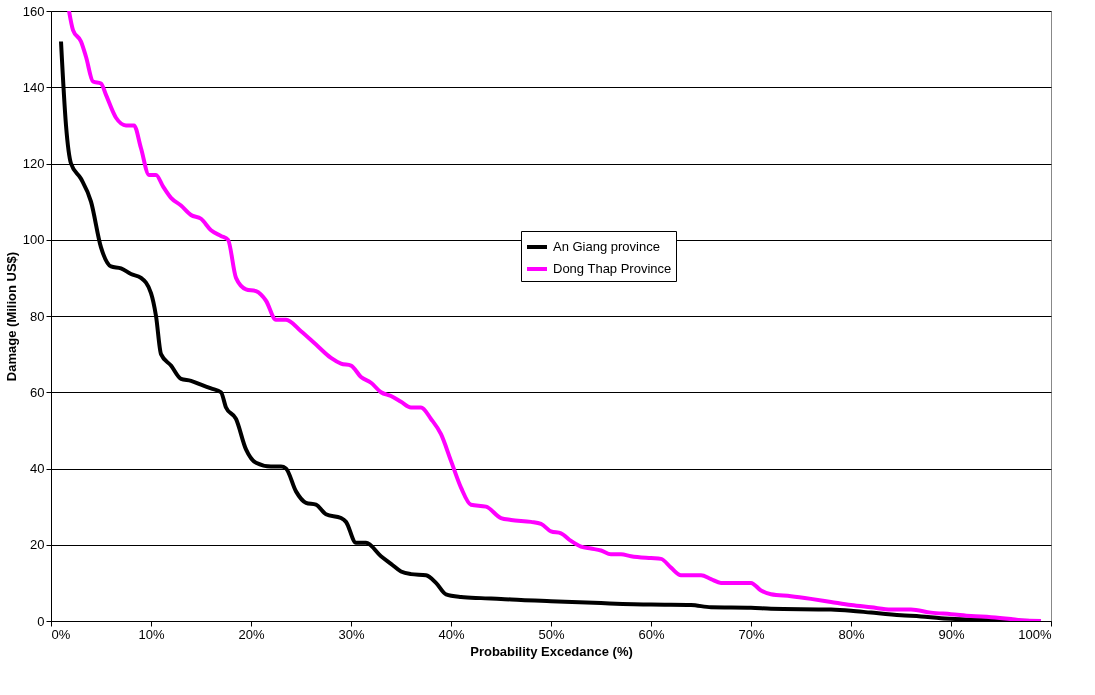 This screenshot has width=1095, height=695. What do you see at coordinates (33, 163) in the screenshot?
I see `y-tick-label: 120` at bounding box center [33, 163].